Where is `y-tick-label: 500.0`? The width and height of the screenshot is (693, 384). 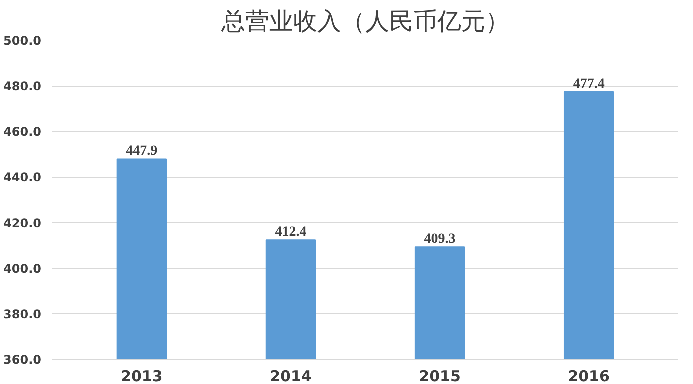 y-tick-label: 500.0 is located at coordinates (23, 41).